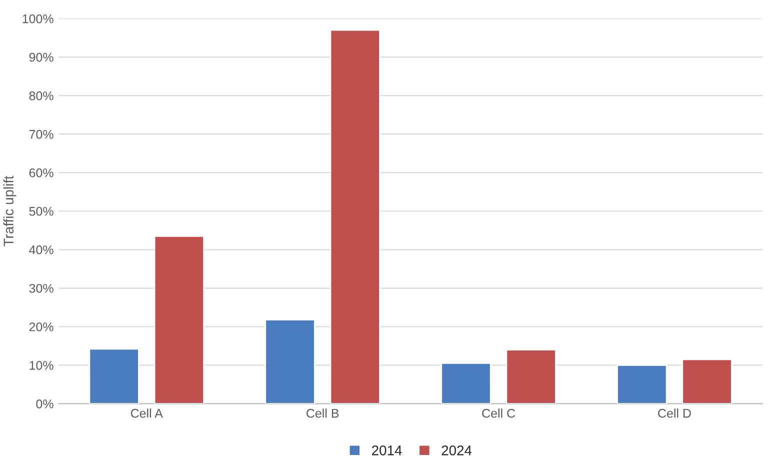 The image size is (782, 464). Describe the element at coordinates (41, 288) in the screenshot. I see `y-tick-label: 30%` at that location.